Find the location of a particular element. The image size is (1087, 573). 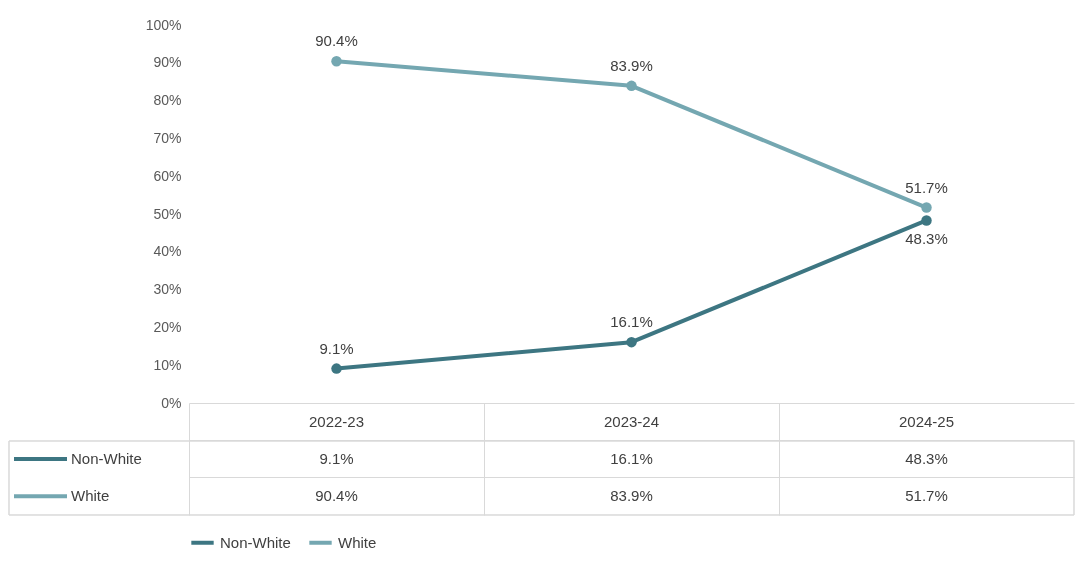

x-tick-label: 2023-24 is located at coordinates (631, 421).